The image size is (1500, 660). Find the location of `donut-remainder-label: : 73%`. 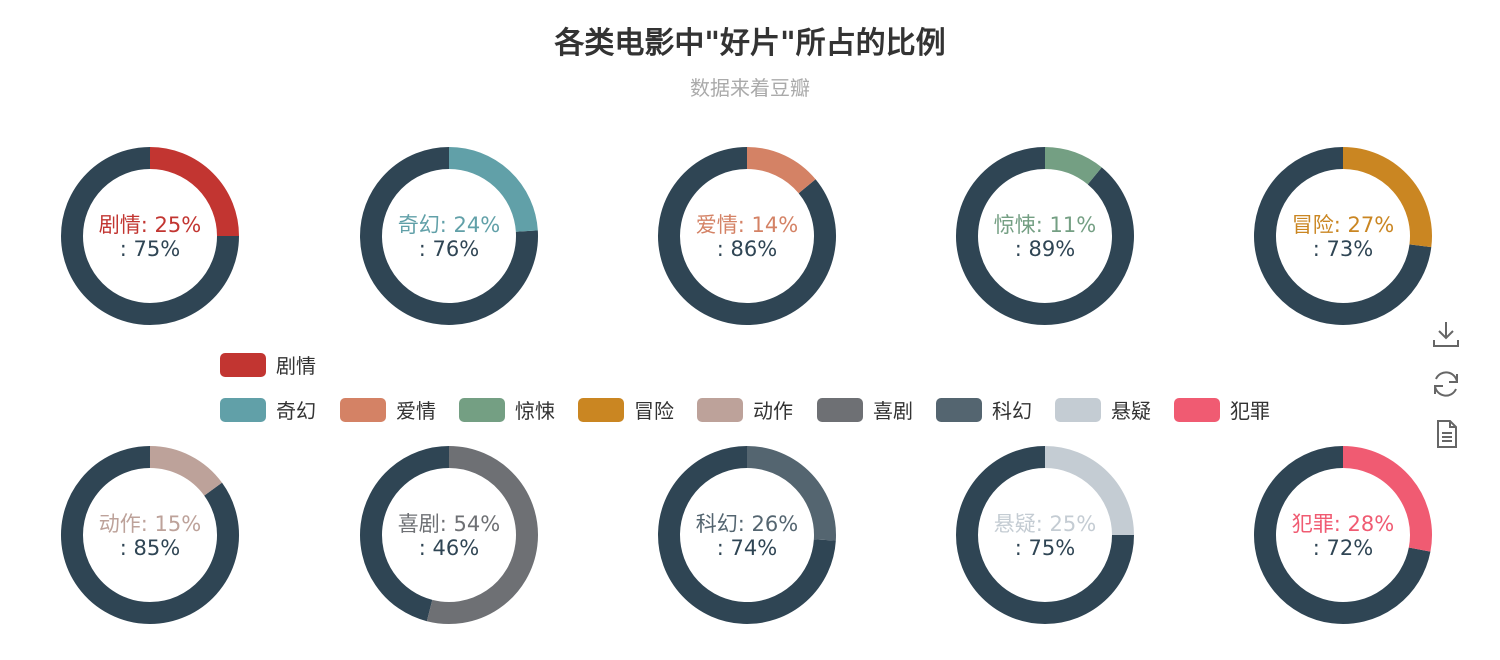

donut-remainder-label: : 73% is located at coordinates (1343, 249).